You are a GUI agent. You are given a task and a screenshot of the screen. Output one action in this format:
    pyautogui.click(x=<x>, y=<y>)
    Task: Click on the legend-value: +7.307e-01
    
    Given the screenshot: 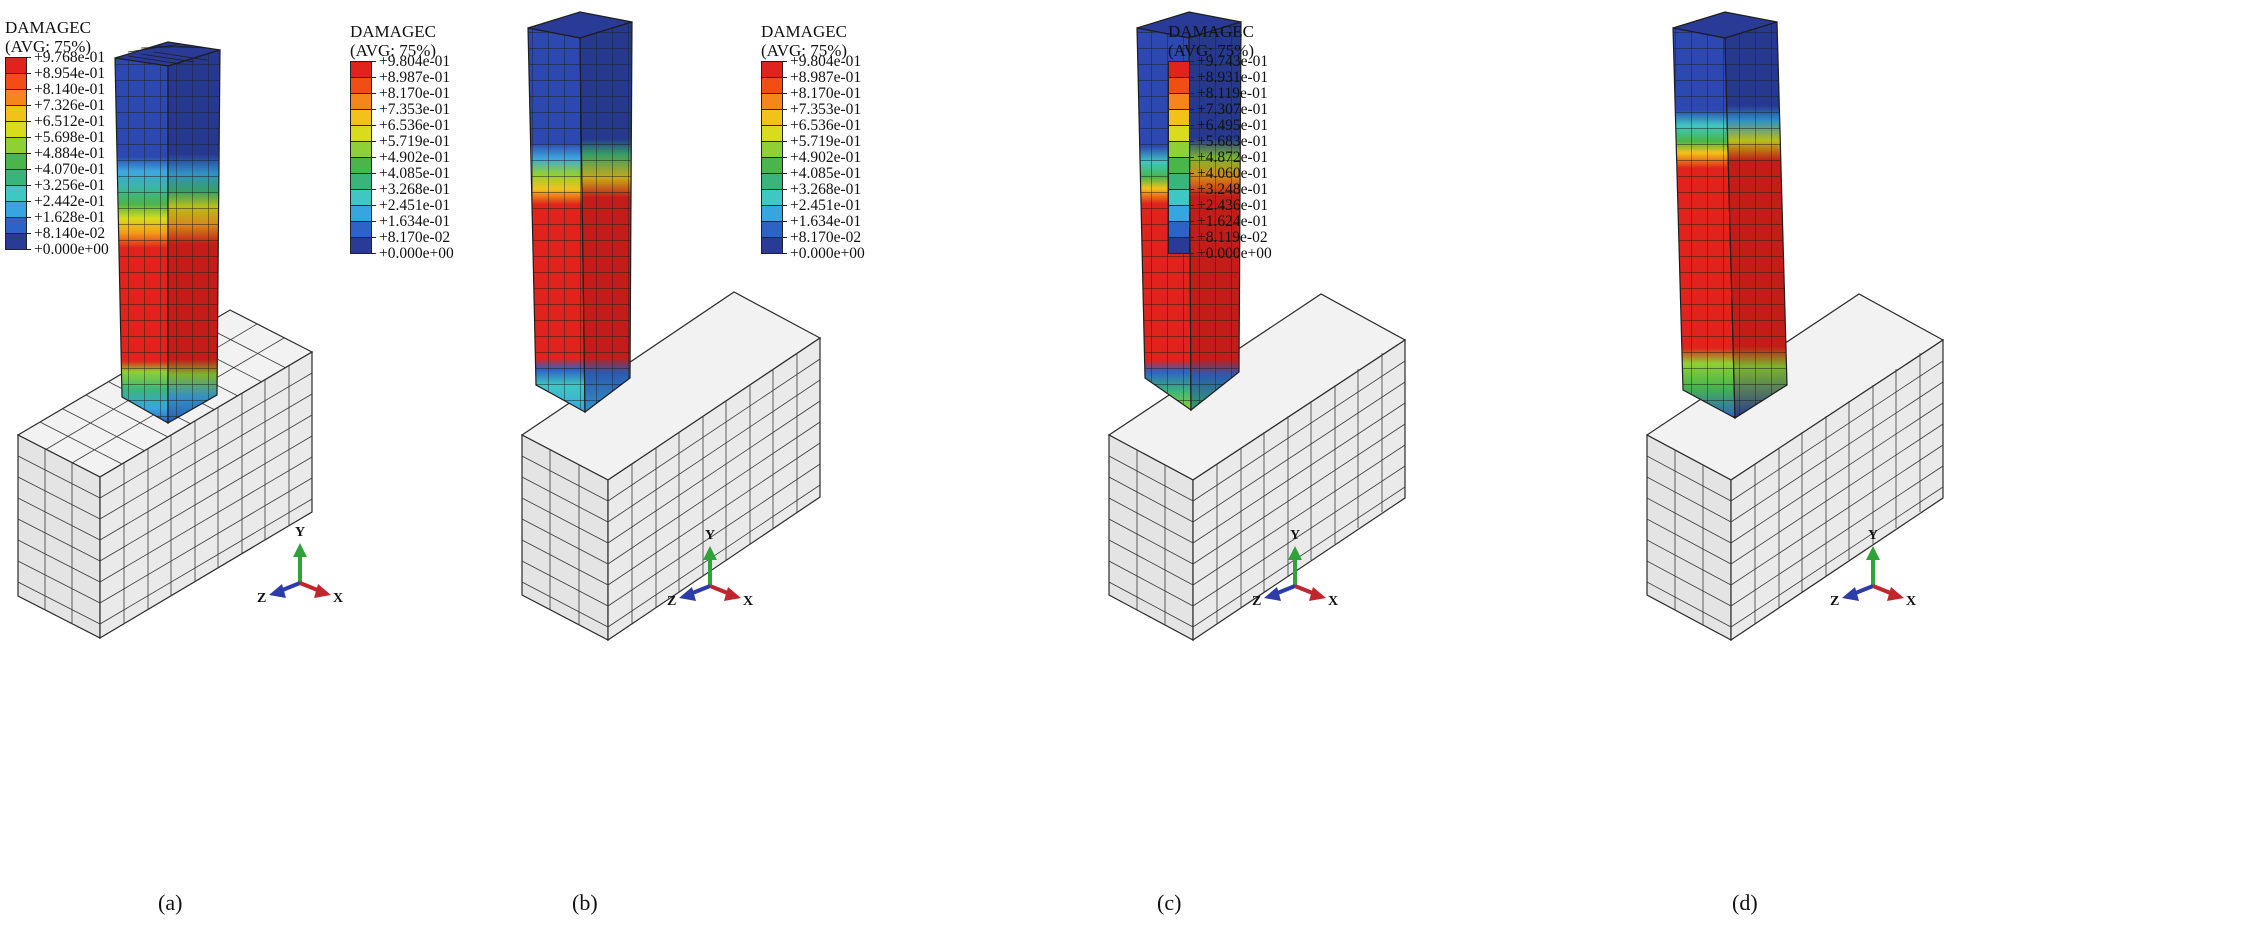 What is the action you would take?
    pyautogui.click(x=1233, y=109)
    